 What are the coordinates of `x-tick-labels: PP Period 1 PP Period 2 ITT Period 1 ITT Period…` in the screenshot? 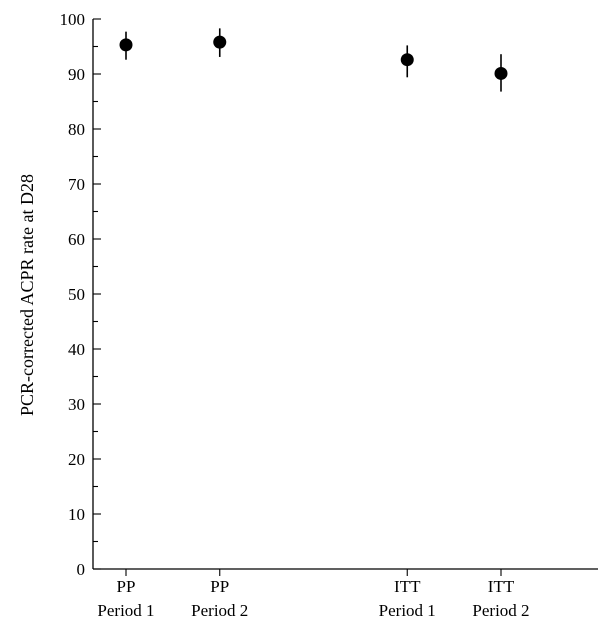 It's located at (313, 594).